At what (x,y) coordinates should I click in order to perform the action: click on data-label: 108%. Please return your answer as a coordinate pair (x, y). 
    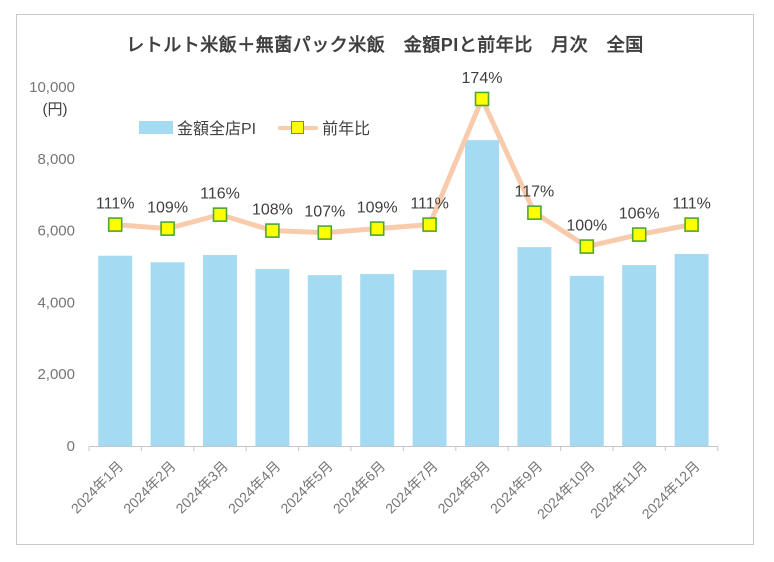
    Looking at the image, I should click on (272, 210).